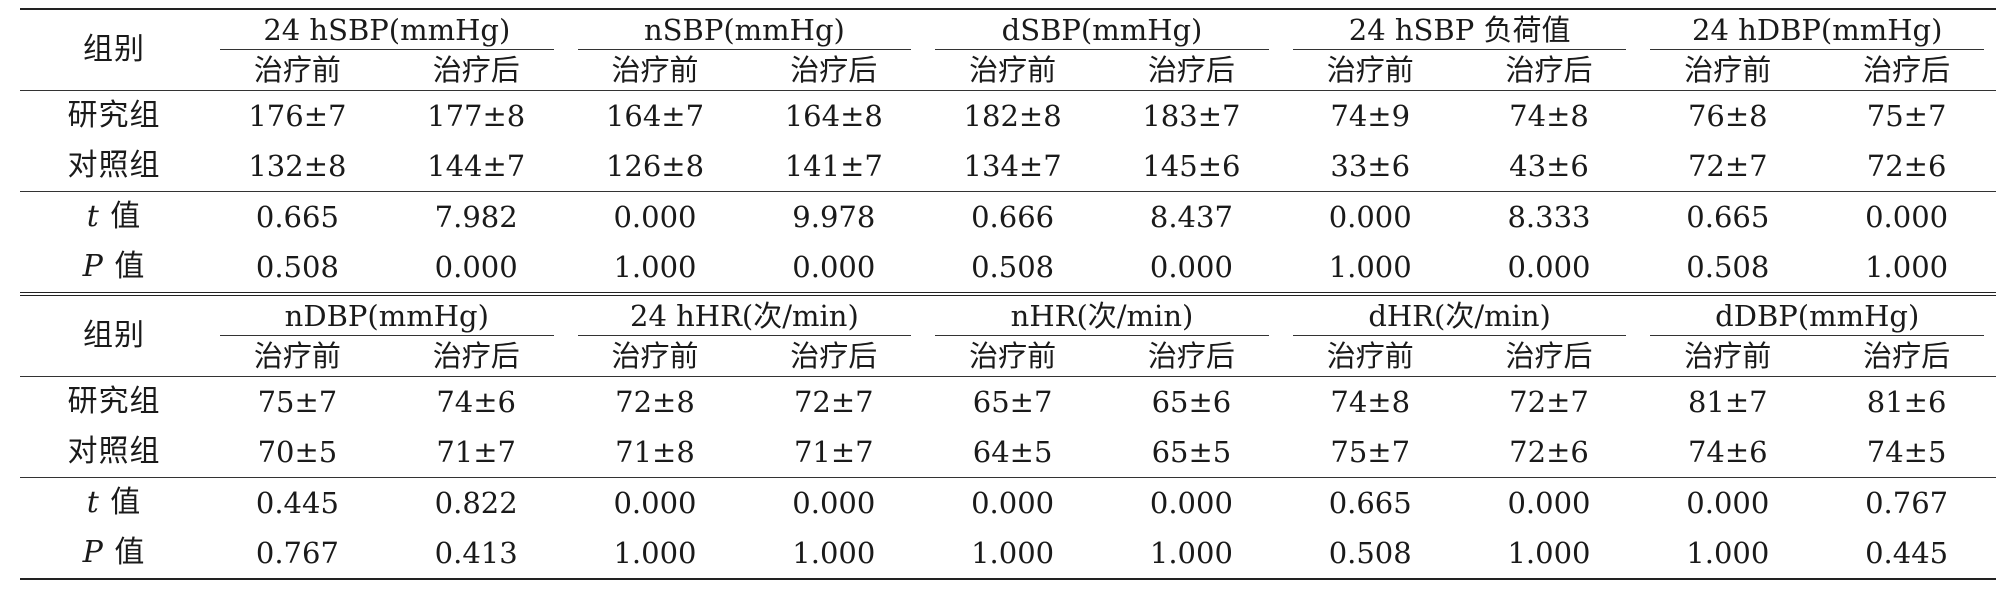 This screenshot has width=2016, height=608. Describe the element at coordinates (476, 502) in the screenshot. I see `stat-cell: 0.822` at that location.